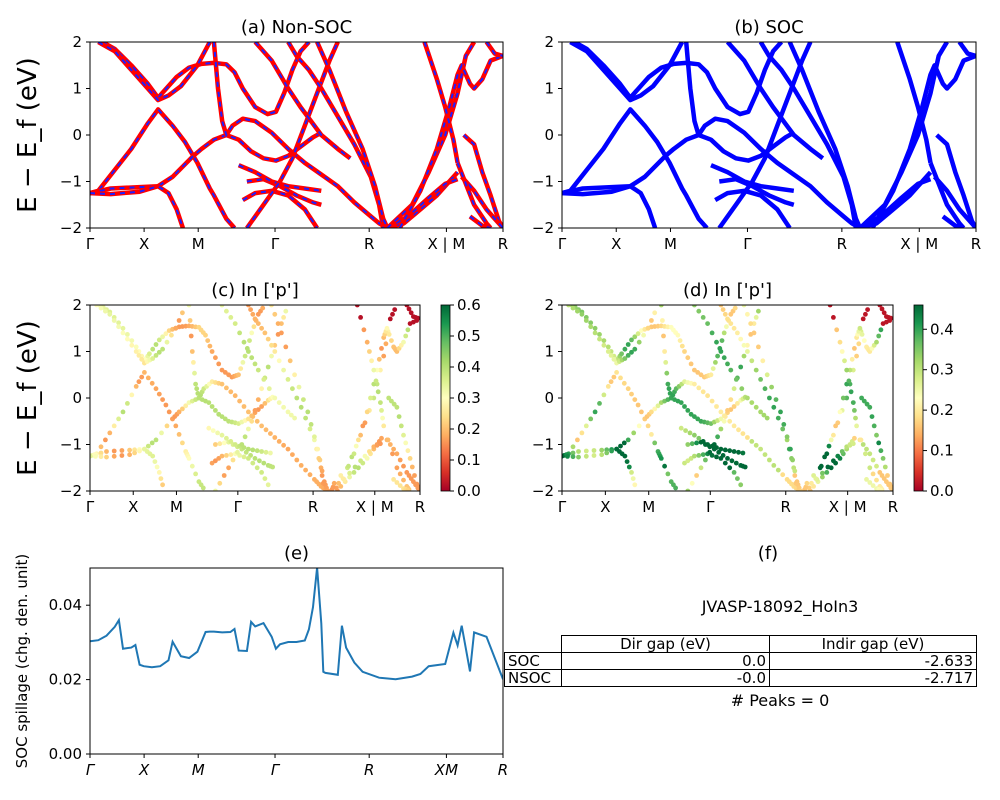 The width and height of the screenshot is (1000, 800). I want to click on table-row: SOC 0.0 -2.633, so click(740, 661).